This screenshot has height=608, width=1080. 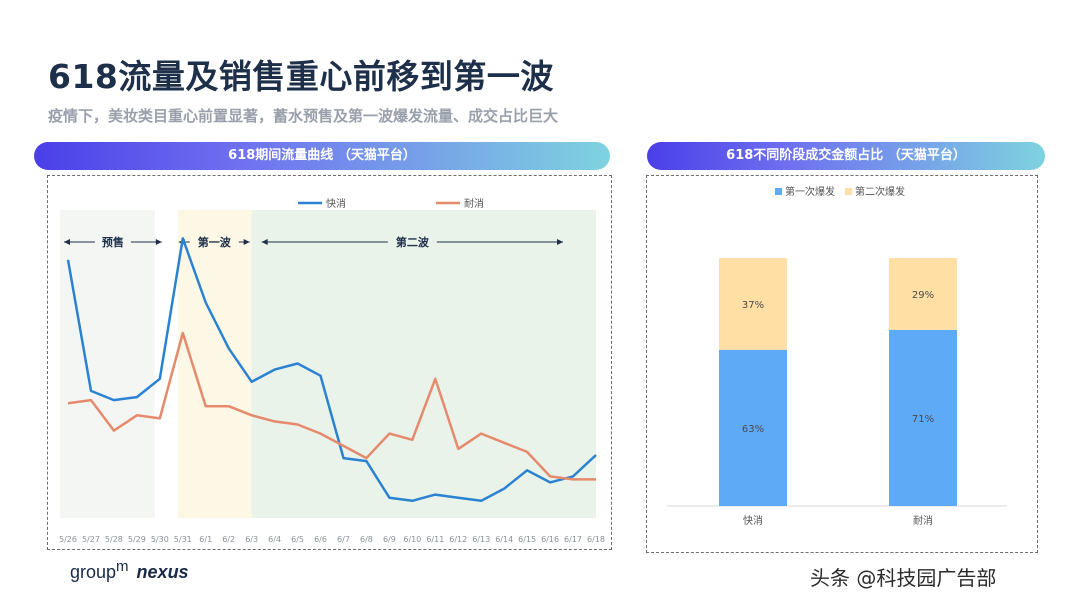 What do you see at coordinates (389, 539) in the screenshot?
I see `x-tick-label: 6/9` at bounding box center [389, 539].